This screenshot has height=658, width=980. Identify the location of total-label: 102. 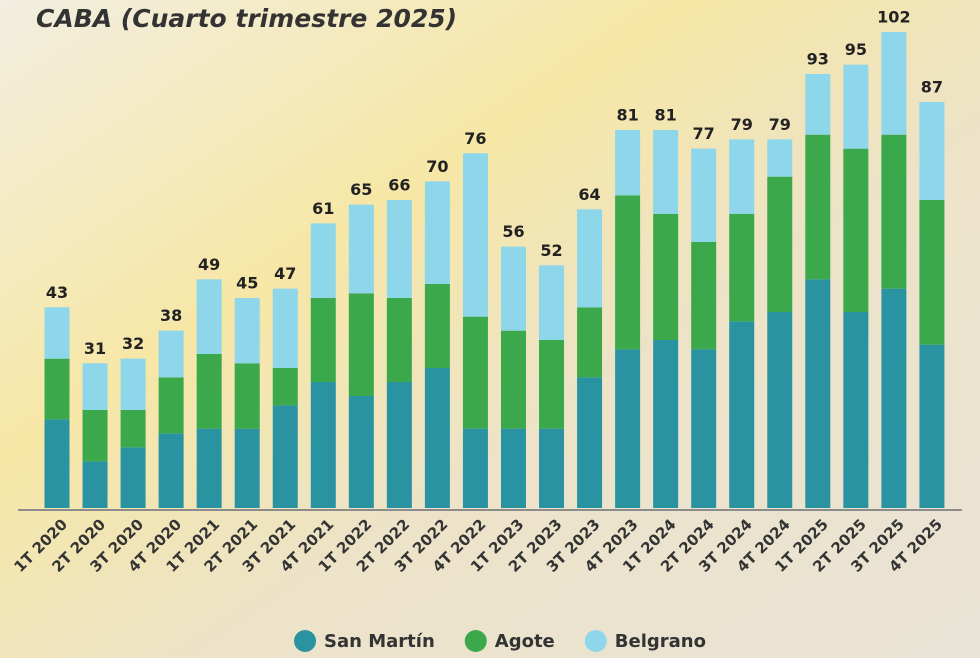
(893, 17).